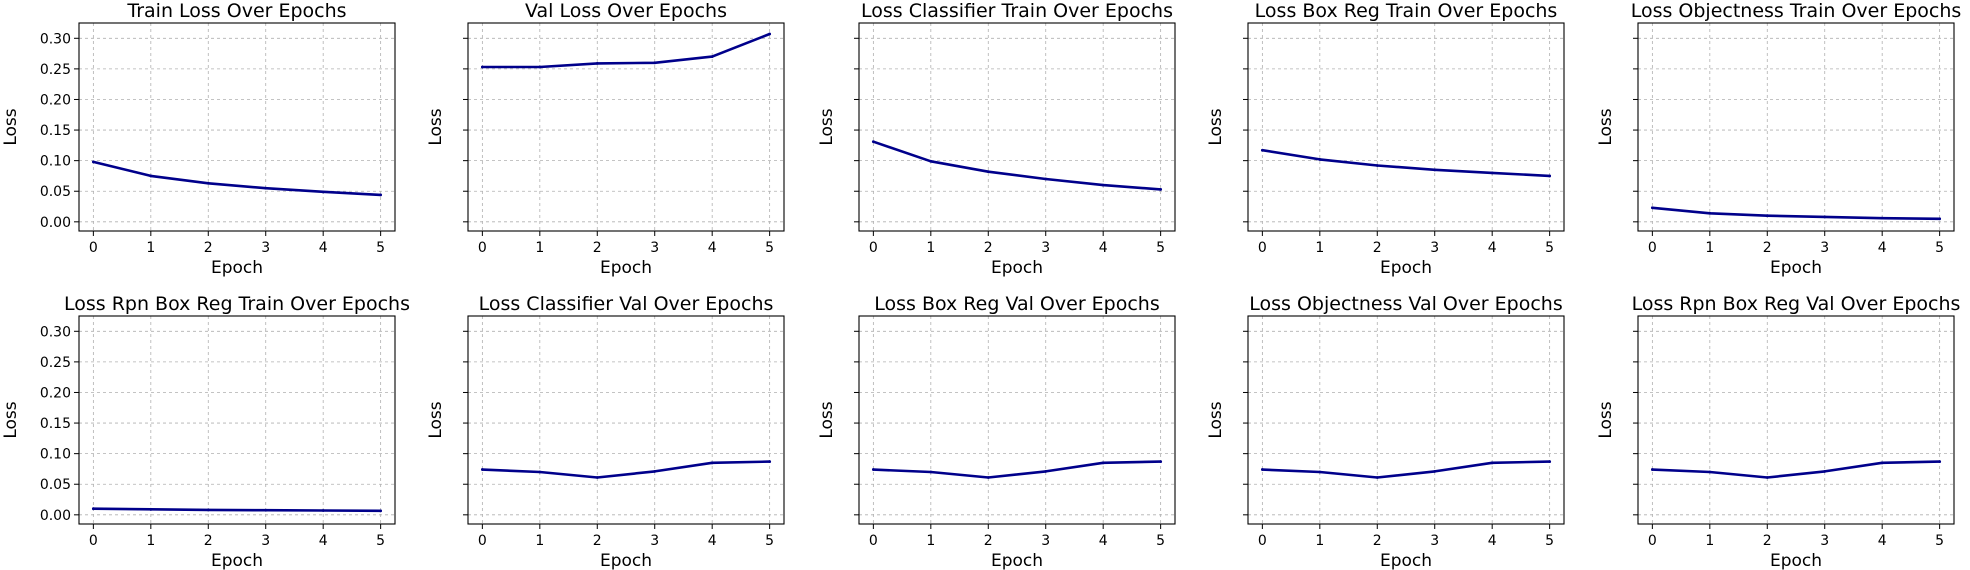  Describe the element at coordinates (55, 223) in the screenshot. I see `y-tick-label: 0.00` at that location.